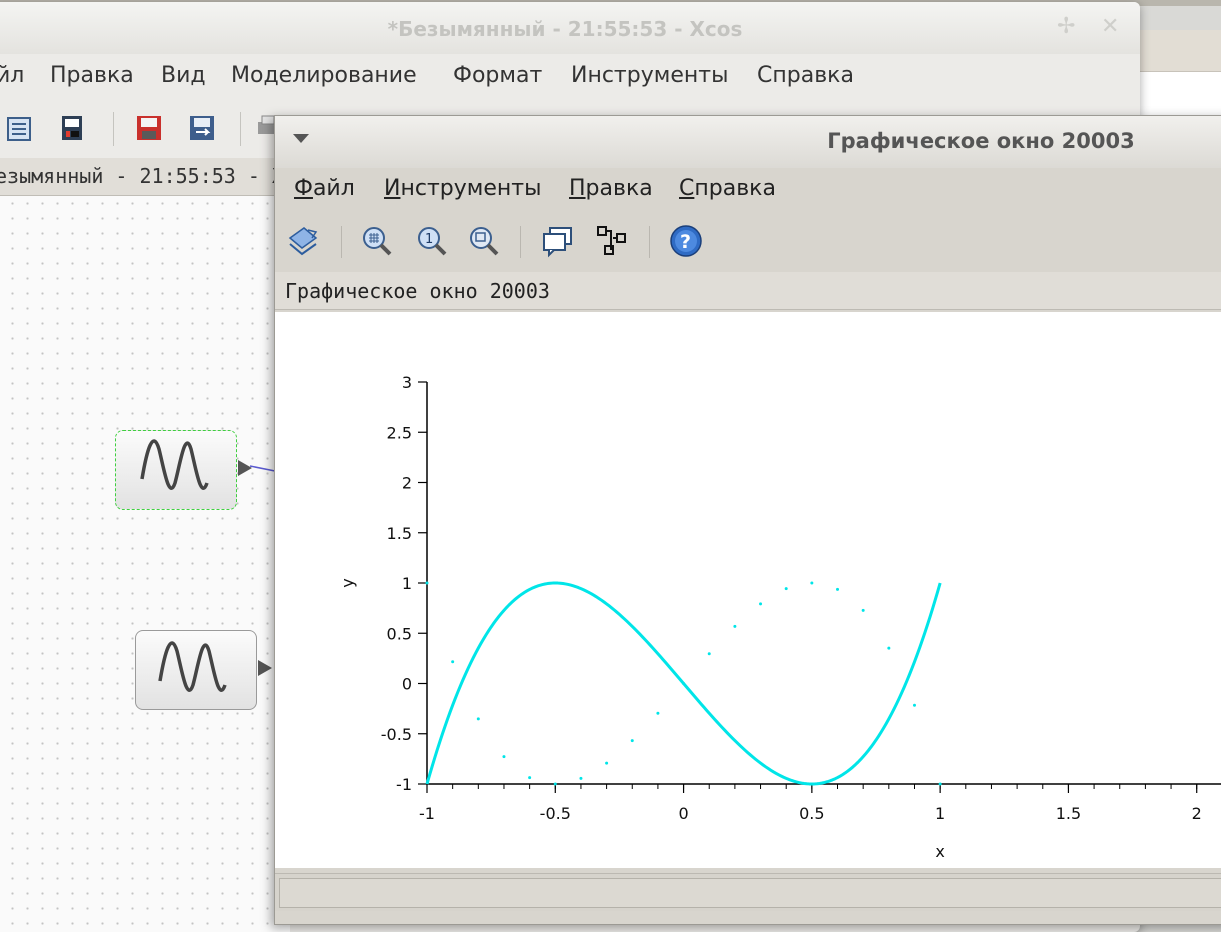  What do you see at coordinates (399, 432) in the screenshot?
I see `y-tick-label: 2.5` at bounding box center [399, 432].